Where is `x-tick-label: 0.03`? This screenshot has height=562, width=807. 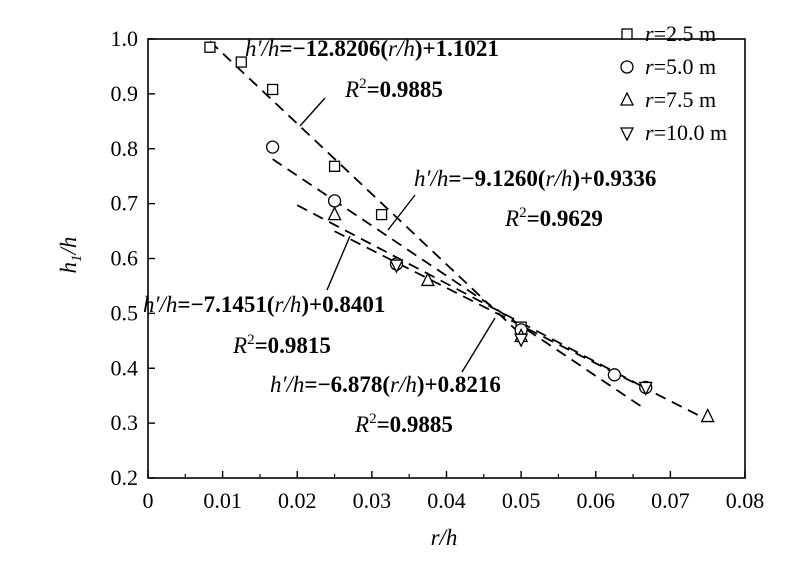 x-tick-label: 0.03 is located at coordinates (372, 500).